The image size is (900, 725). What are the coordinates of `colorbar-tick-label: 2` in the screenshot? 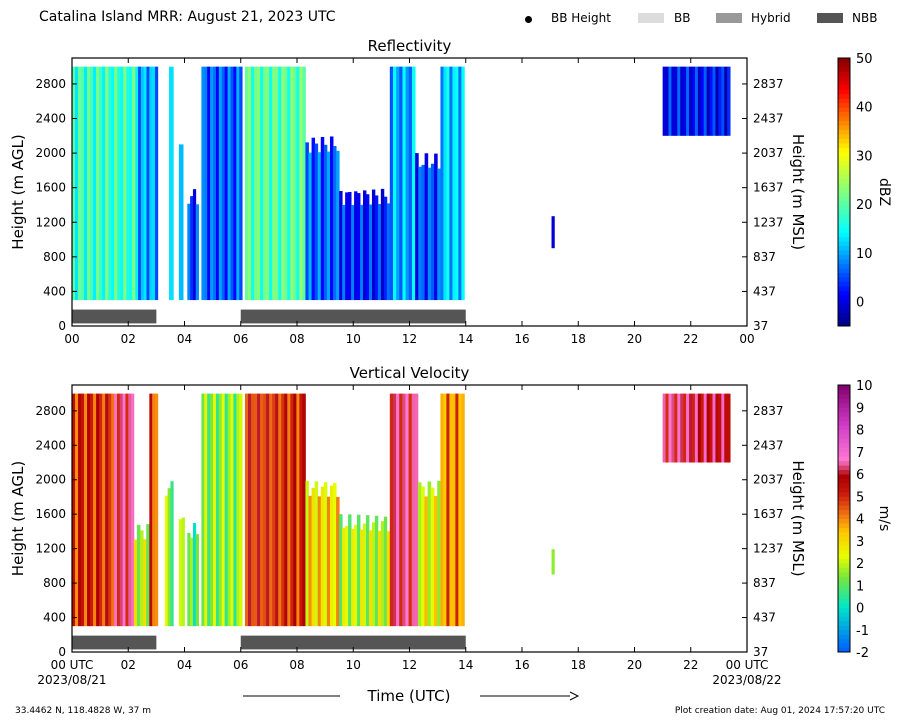 It's located at (860, 564).